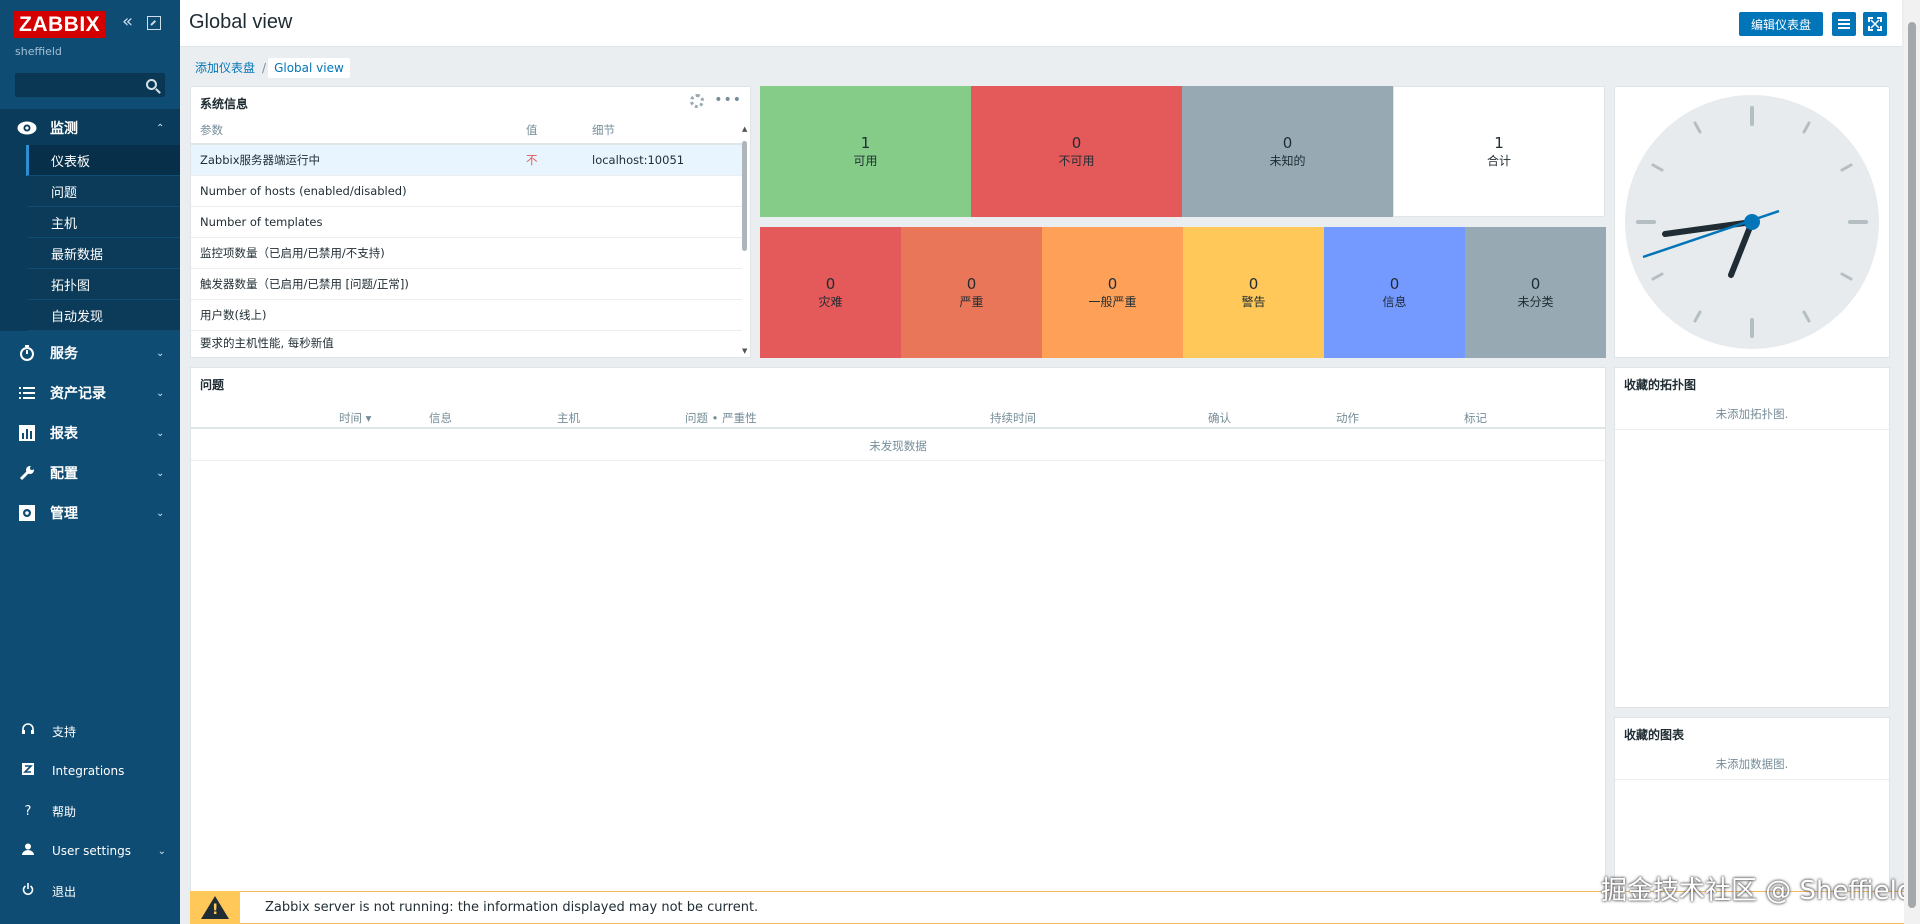 Image resolution: width=1920 pixels, height=924 pixels. Describe the element at coordinates (1041, 23) in the screenshot. I see `page-header: Global view 编辑仪表盘` at that location.